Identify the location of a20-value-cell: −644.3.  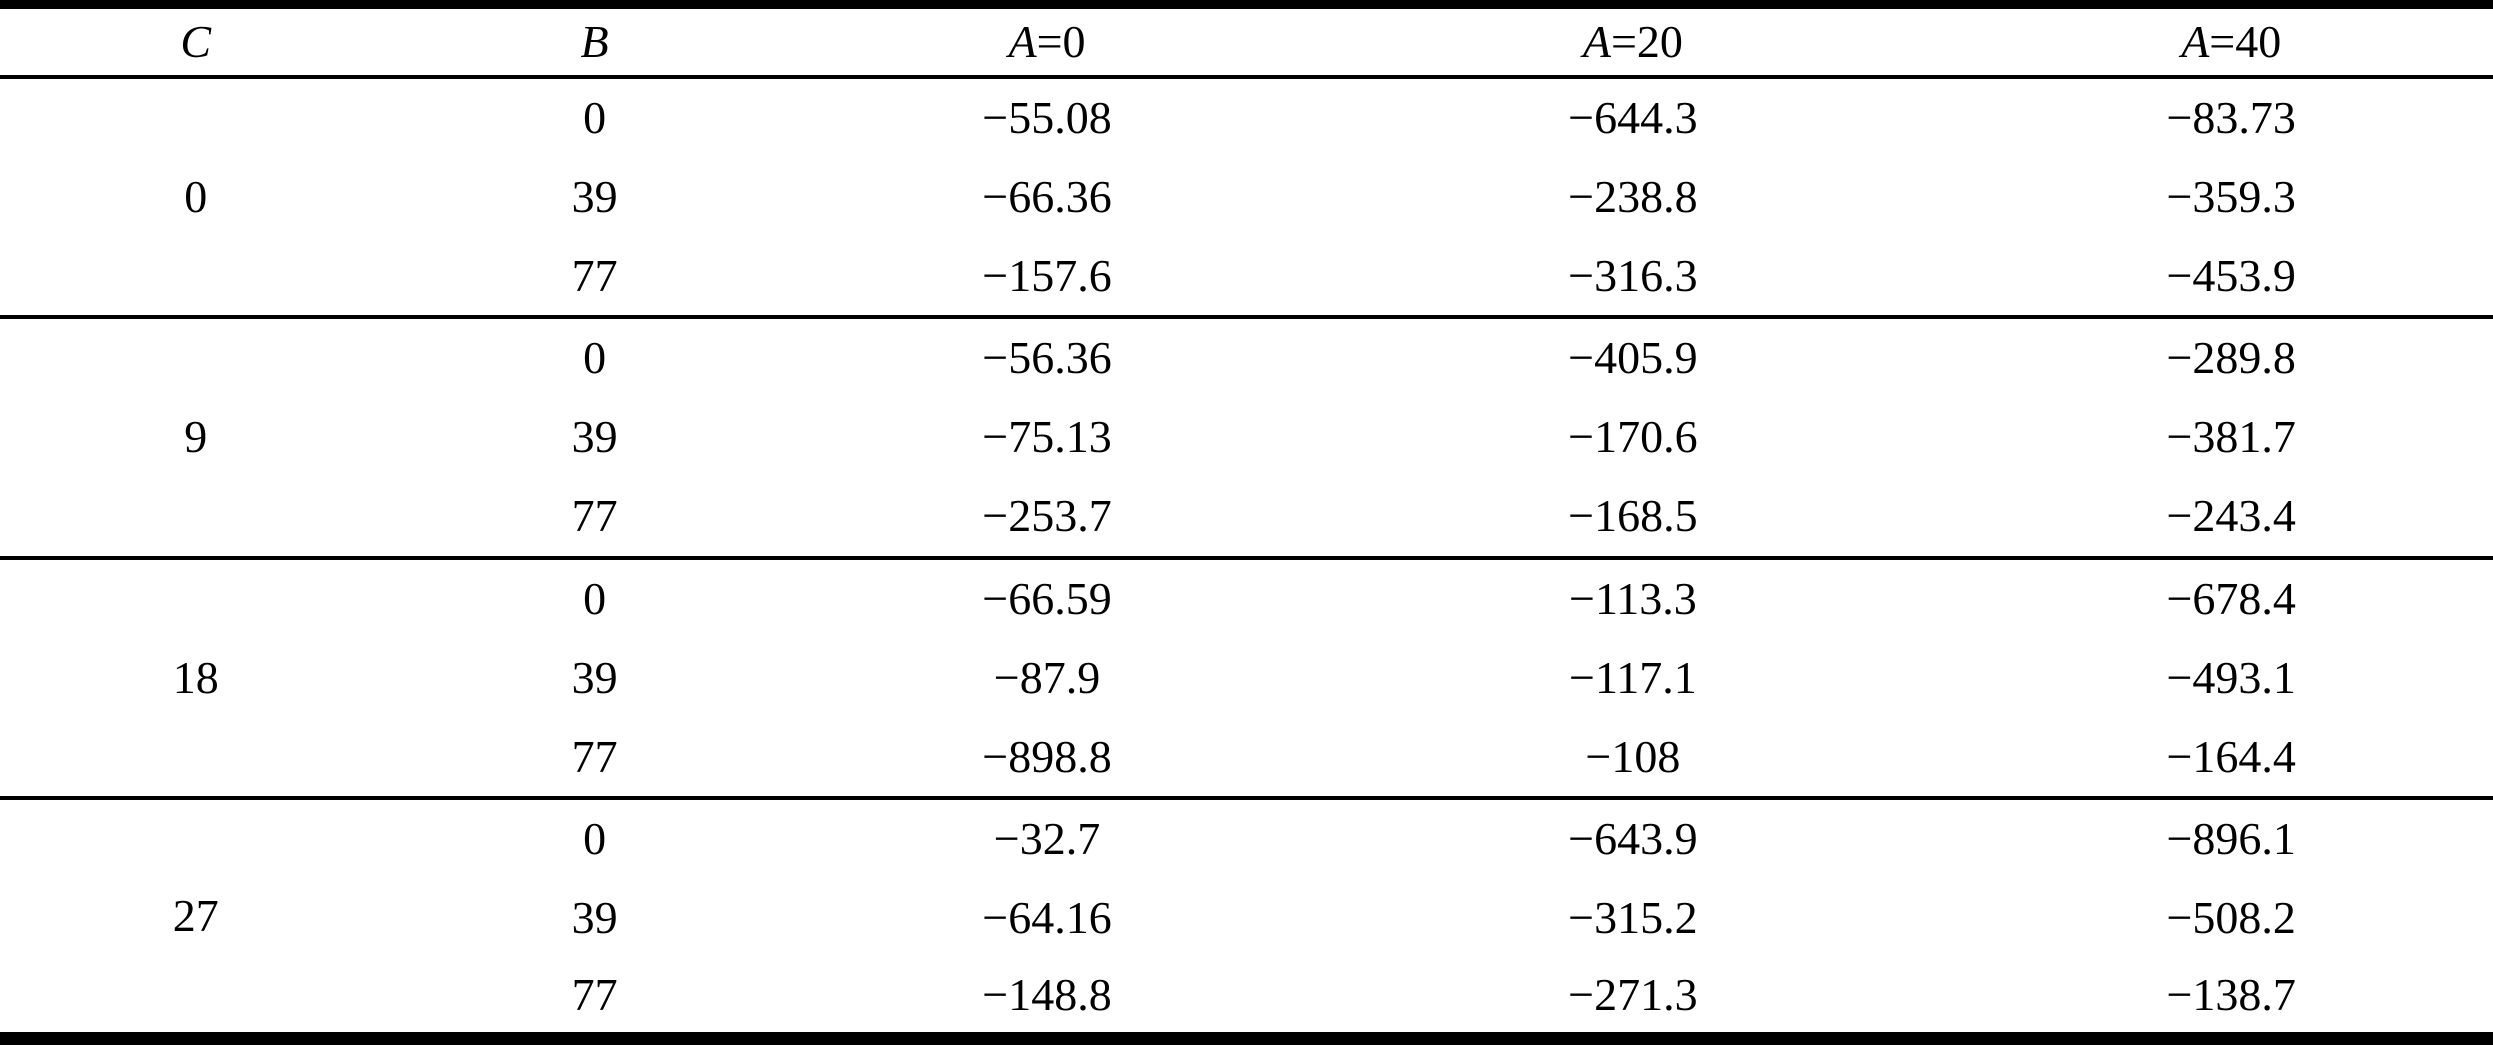
(1633, 117).